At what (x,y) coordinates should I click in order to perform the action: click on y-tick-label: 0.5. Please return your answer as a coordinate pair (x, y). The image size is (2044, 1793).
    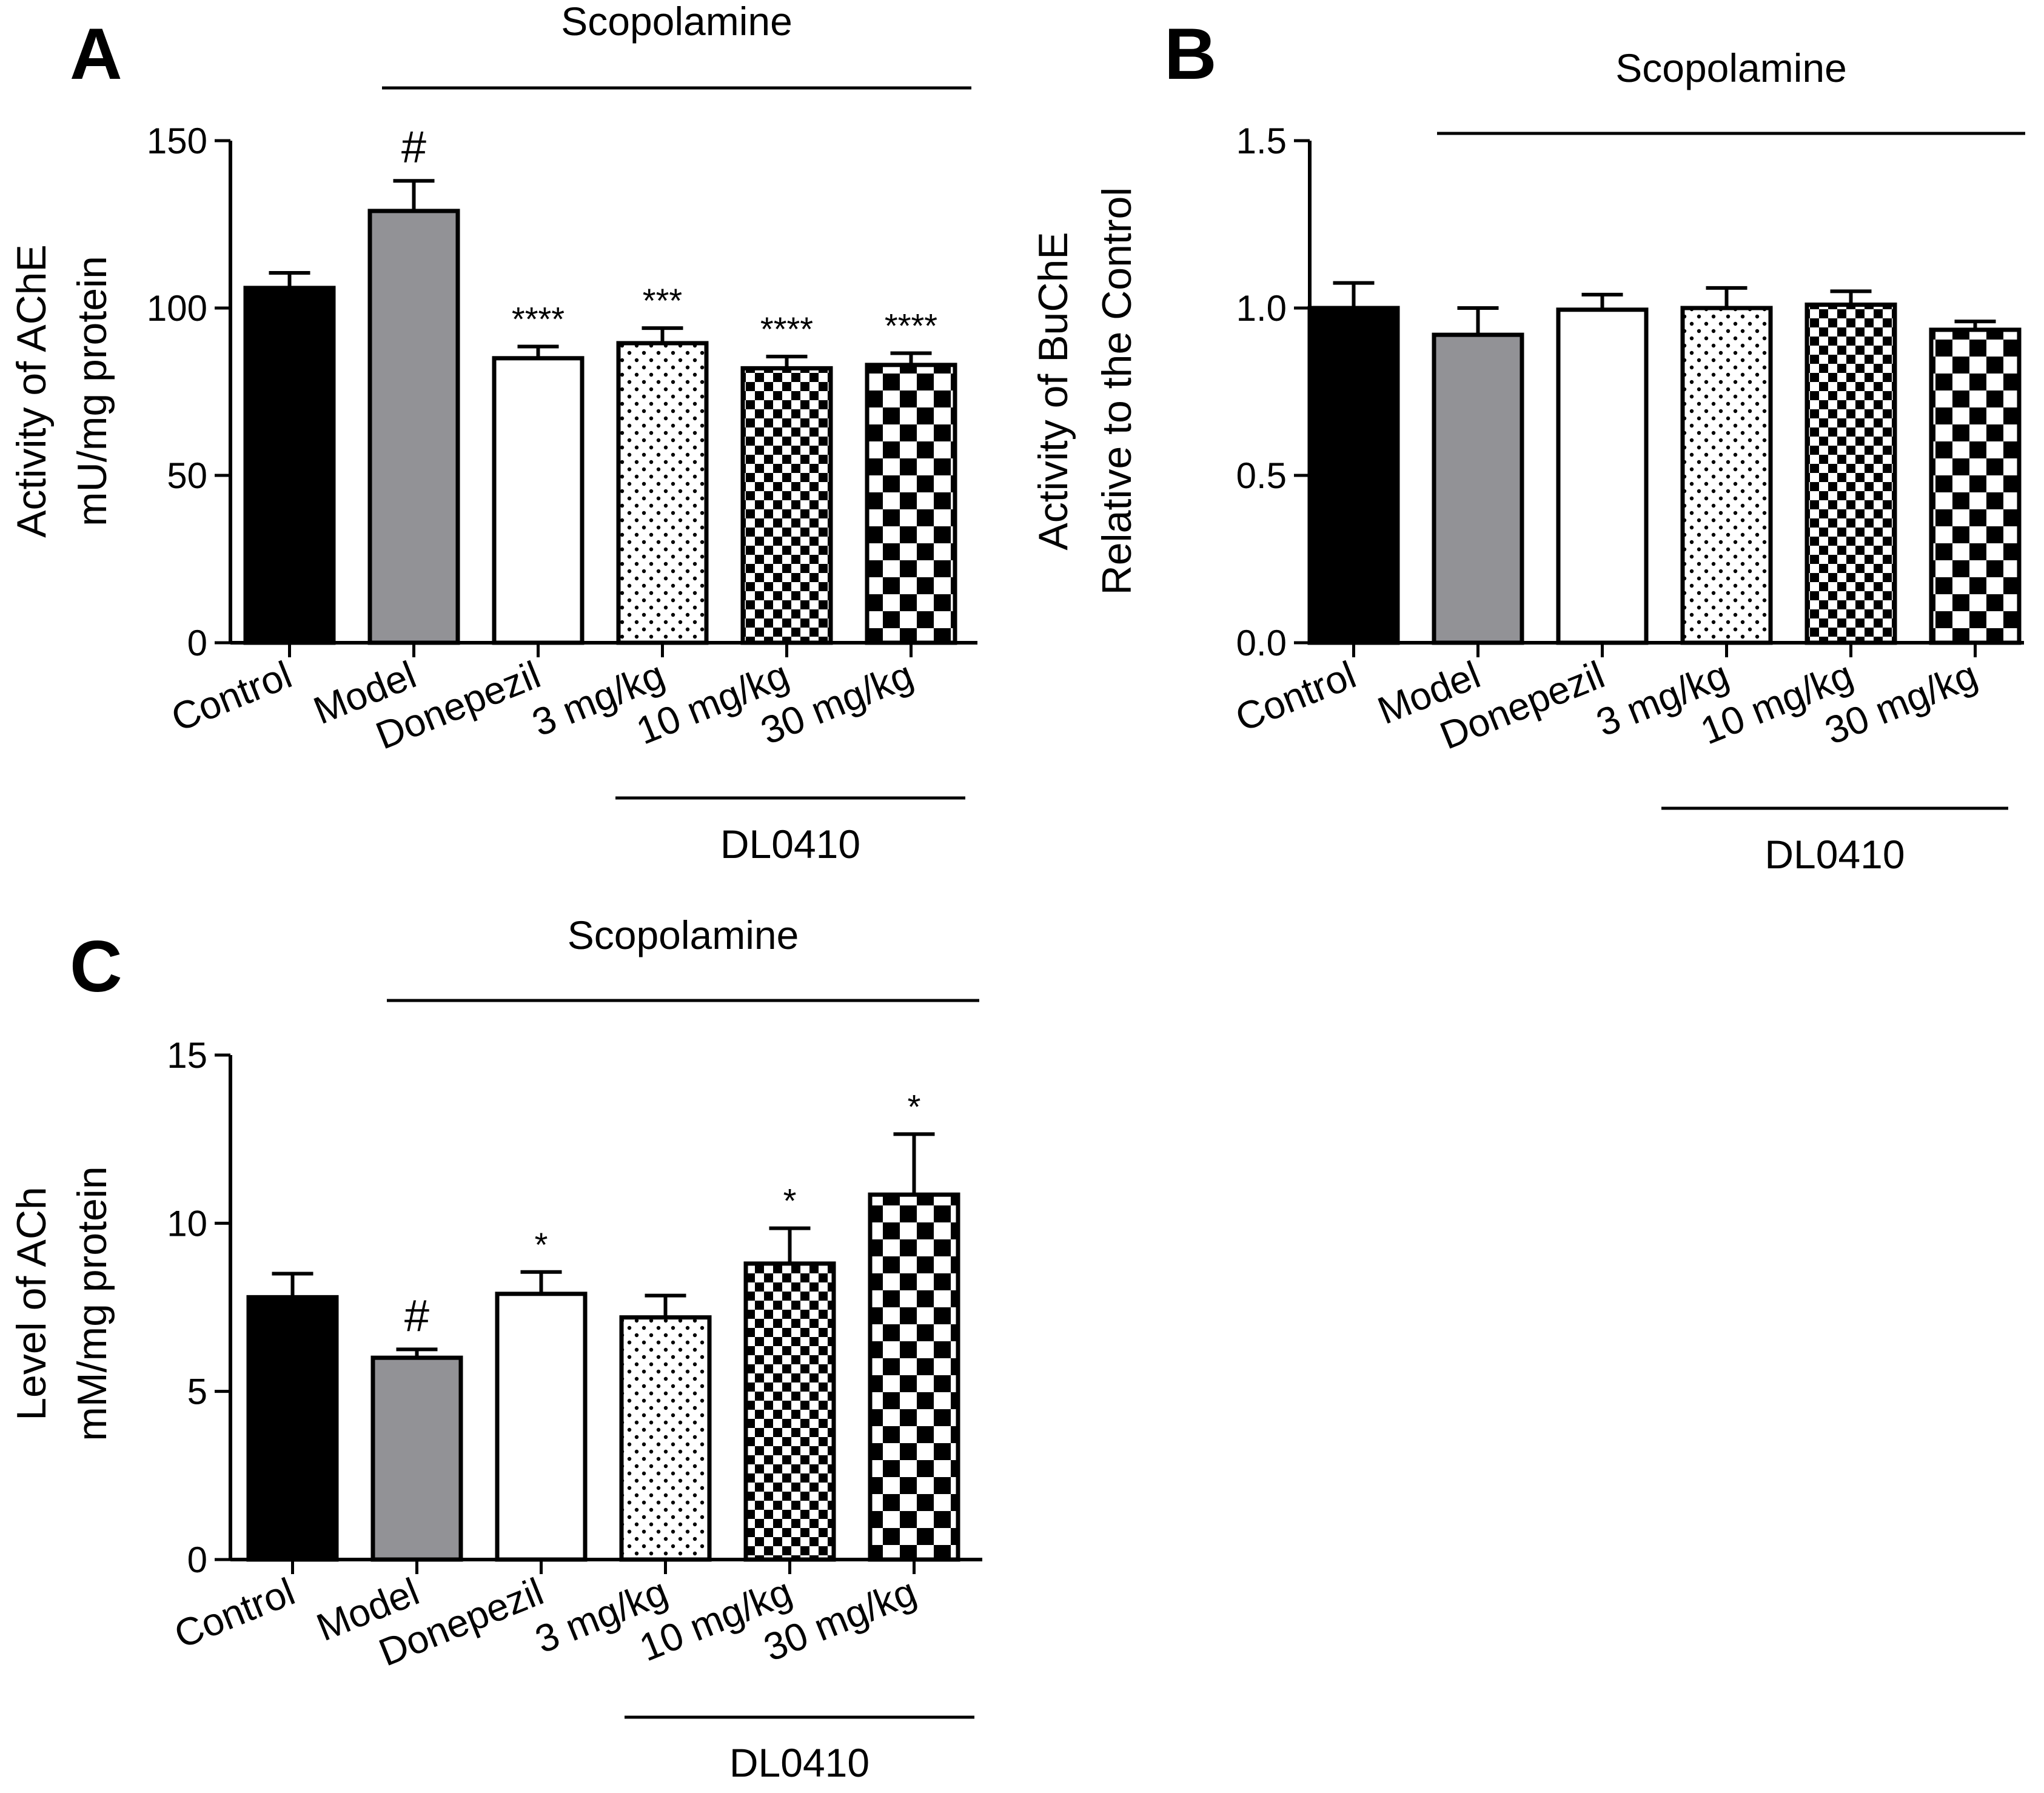
    Looking at the image, I should click on (1262, 475).